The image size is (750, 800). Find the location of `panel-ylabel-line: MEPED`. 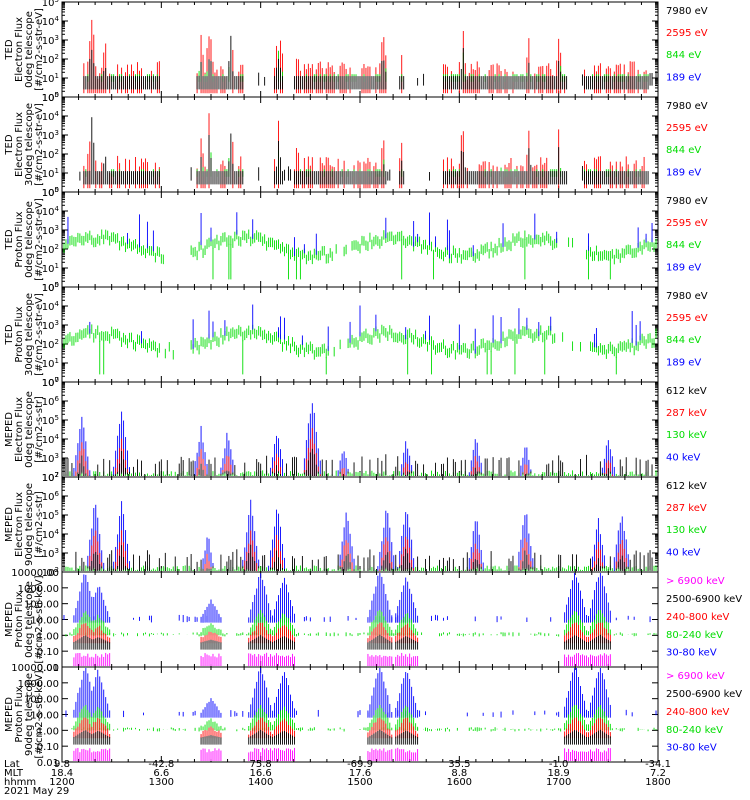

panel-ylabel-line: MEPED is located at coordinates (9, 714).